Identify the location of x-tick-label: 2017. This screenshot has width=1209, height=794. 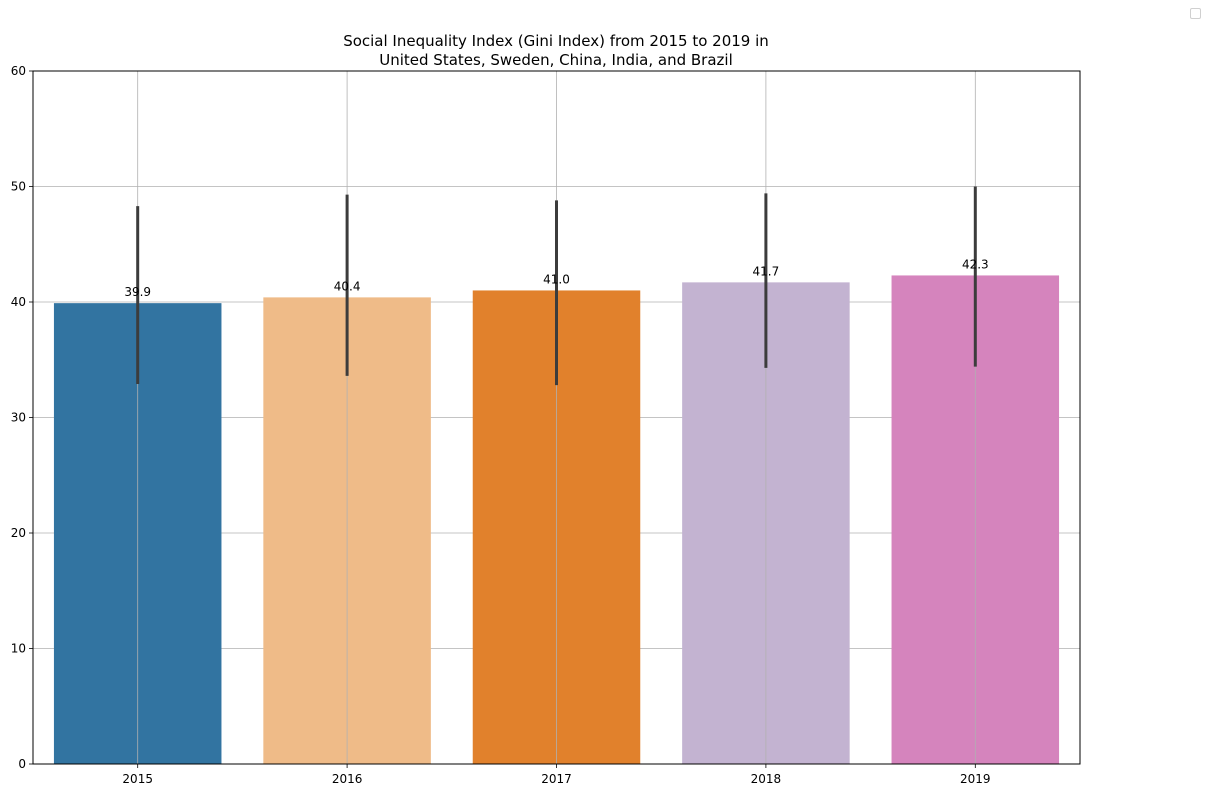
(556, 779).